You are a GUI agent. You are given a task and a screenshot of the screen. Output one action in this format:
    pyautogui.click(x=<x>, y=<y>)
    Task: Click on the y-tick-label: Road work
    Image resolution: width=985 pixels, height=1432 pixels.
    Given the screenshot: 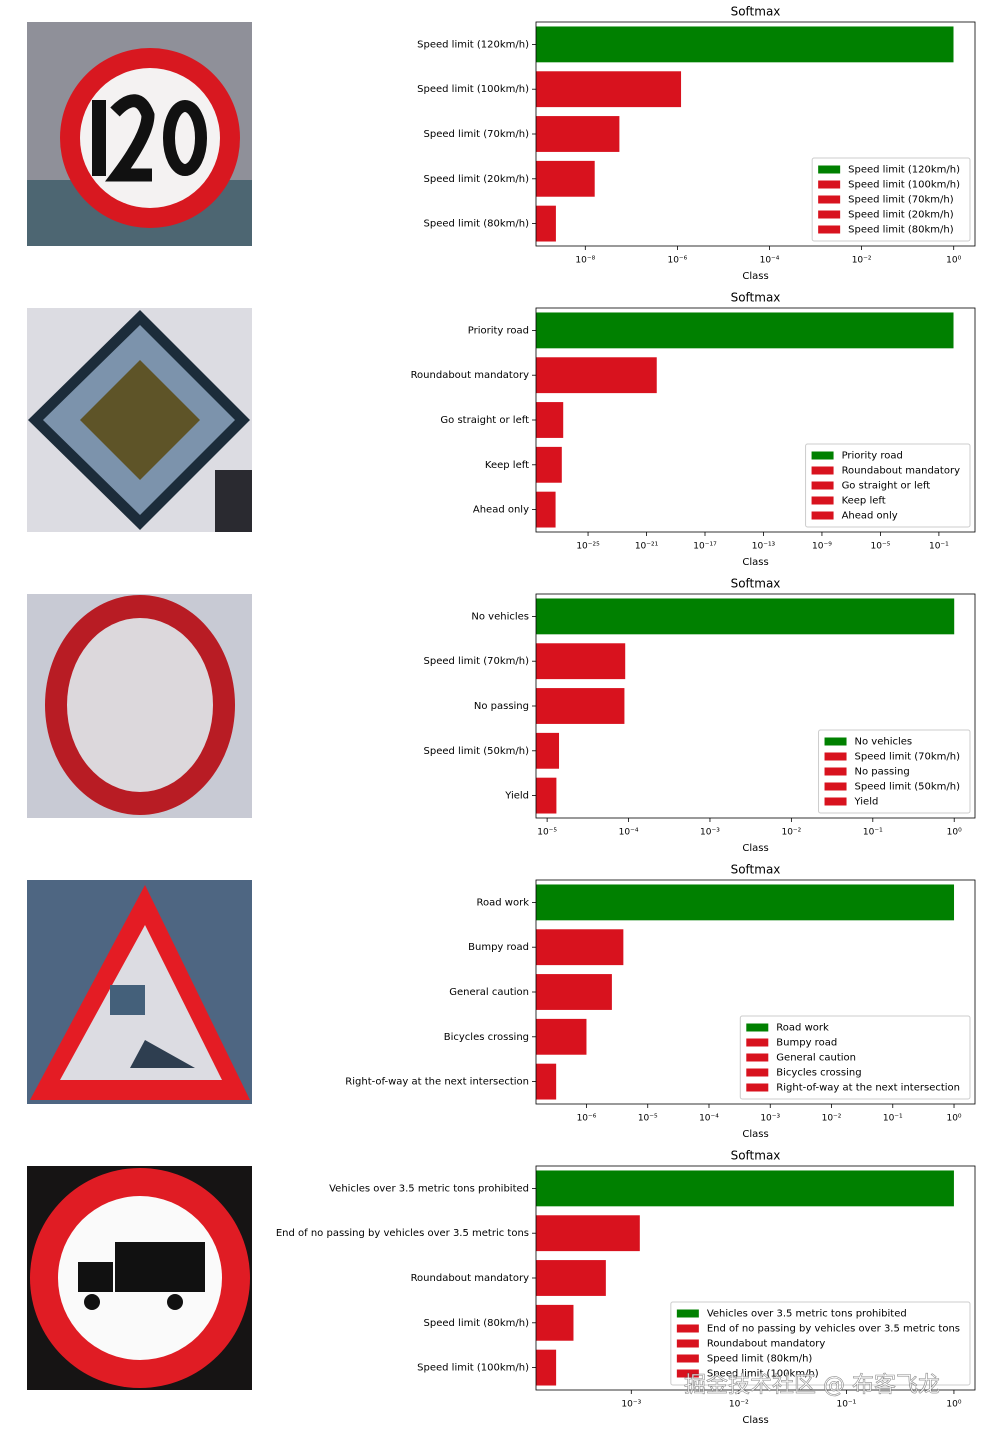 What is the action you would take?
    pyautogui.click(x=503, y=902)
    